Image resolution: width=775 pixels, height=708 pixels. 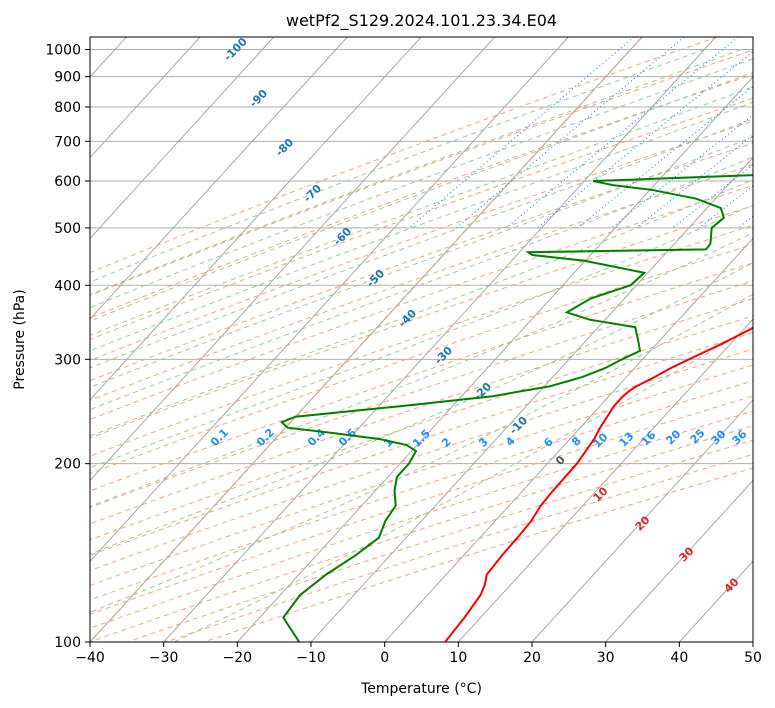 I want to click on mixing-ratio-label: 36, so click(x=740, y=437).